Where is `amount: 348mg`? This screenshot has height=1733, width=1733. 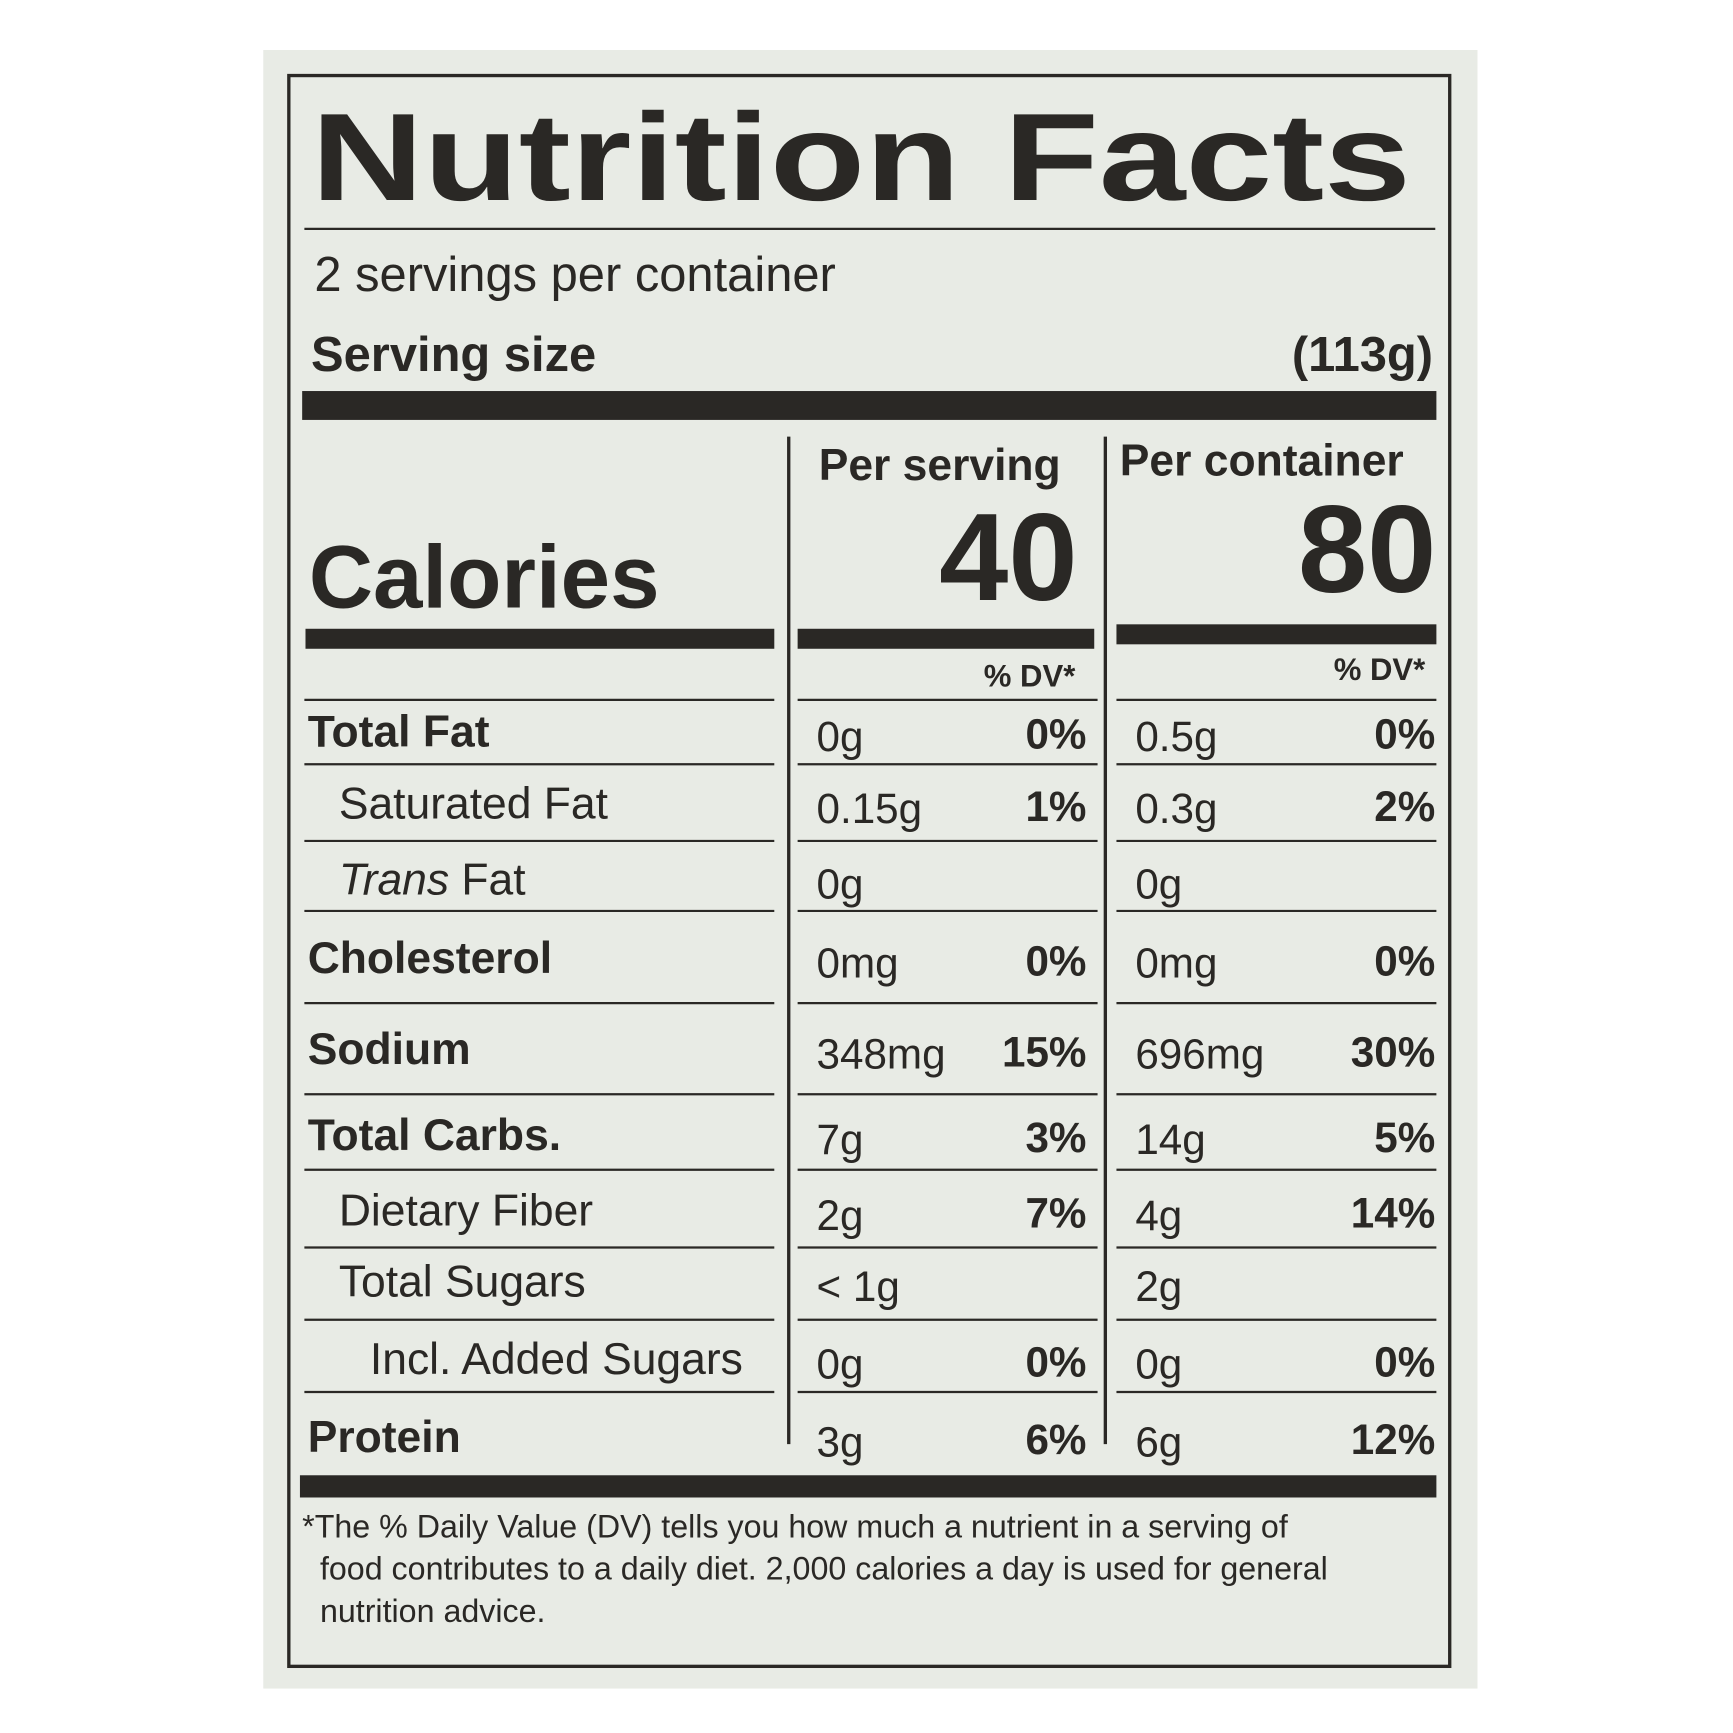
amount: 348mg is located at coordinates (881, 1054).